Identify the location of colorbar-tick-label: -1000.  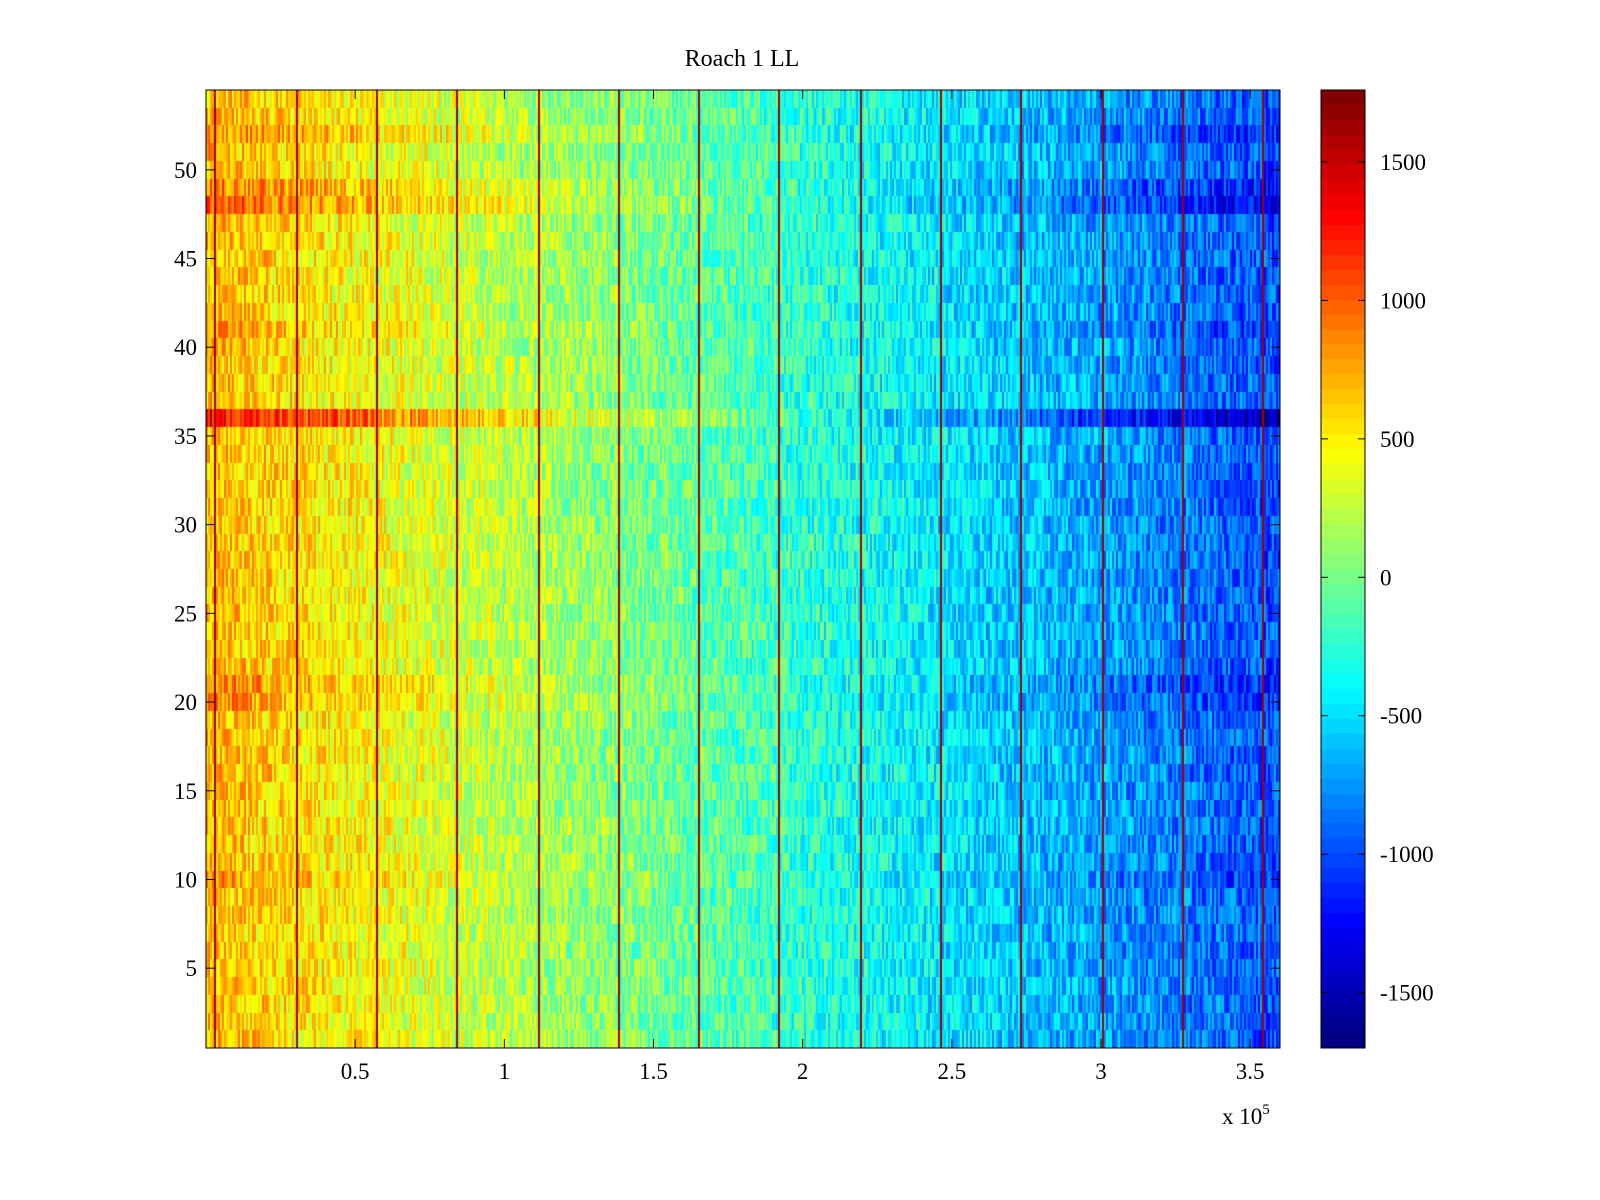
(1407, 854).